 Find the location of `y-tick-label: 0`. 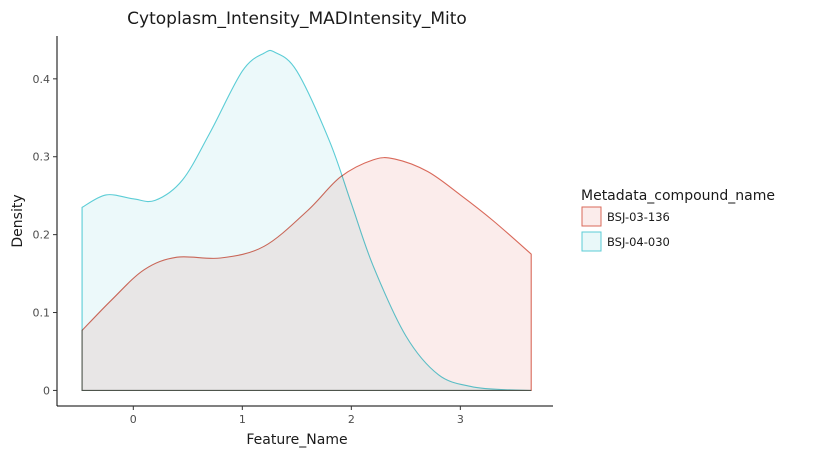

y-tick-label: 0 is located at coordinates (46, 390).